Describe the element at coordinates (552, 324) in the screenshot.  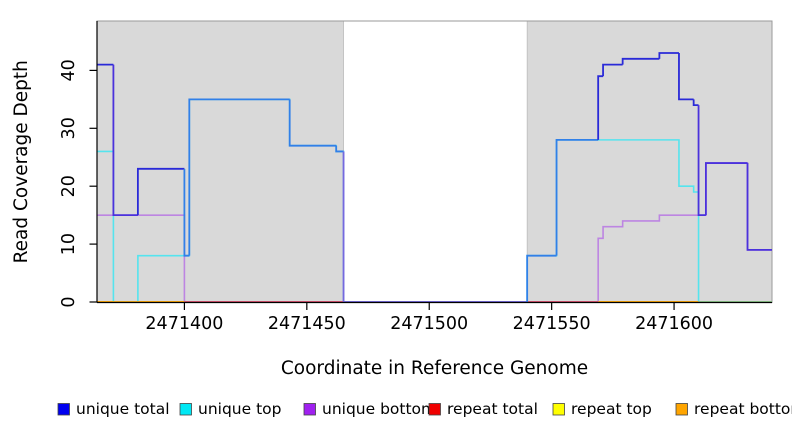
I see `x-tick-label: 2471550` at that location.